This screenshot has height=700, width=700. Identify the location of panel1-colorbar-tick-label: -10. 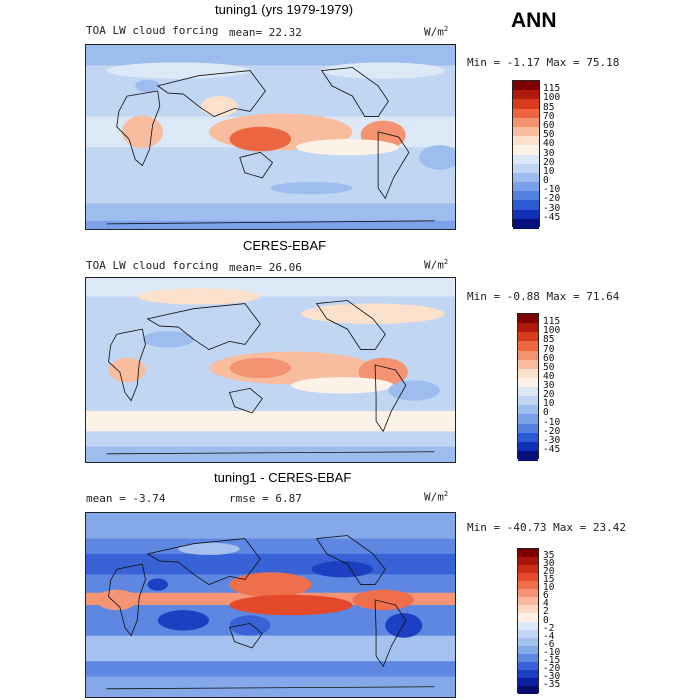
(552, 190).